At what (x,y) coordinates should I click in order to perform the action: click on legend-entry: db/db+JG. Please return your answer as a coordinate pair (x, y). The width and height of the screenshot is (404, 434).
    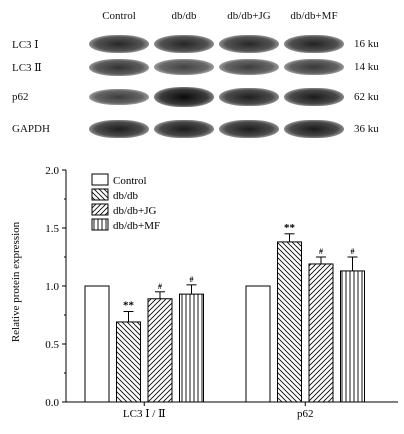
    Looking at the image, I should click on (135, 211).